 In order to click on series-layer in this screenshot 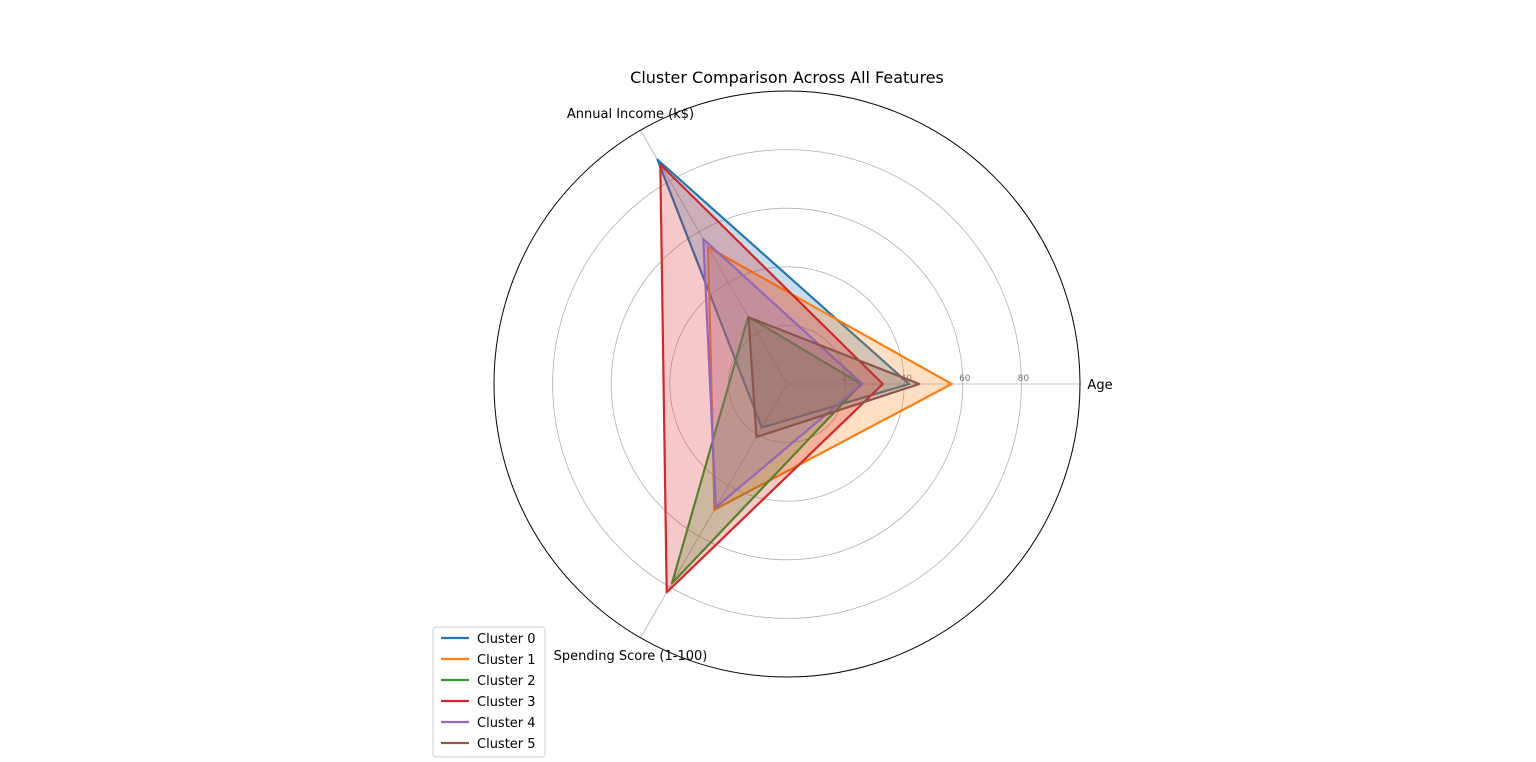, I will do `click(804, 376)`.